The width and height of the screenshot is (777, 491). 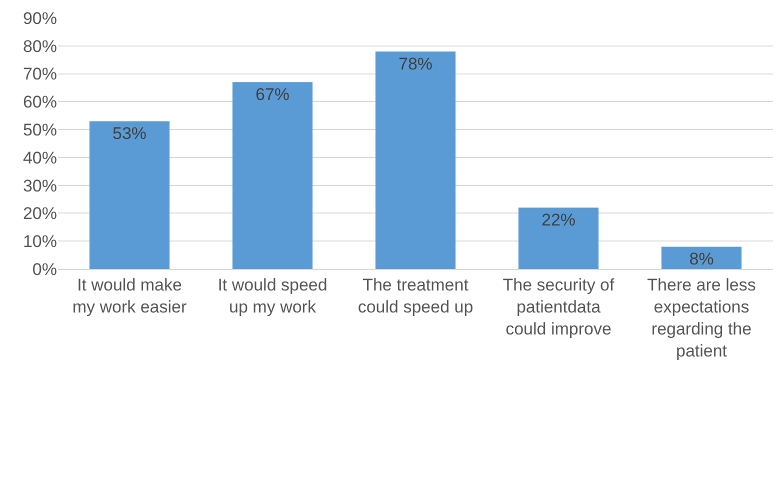 I want to click on data-label: 78%, so click(x=415, y=64).